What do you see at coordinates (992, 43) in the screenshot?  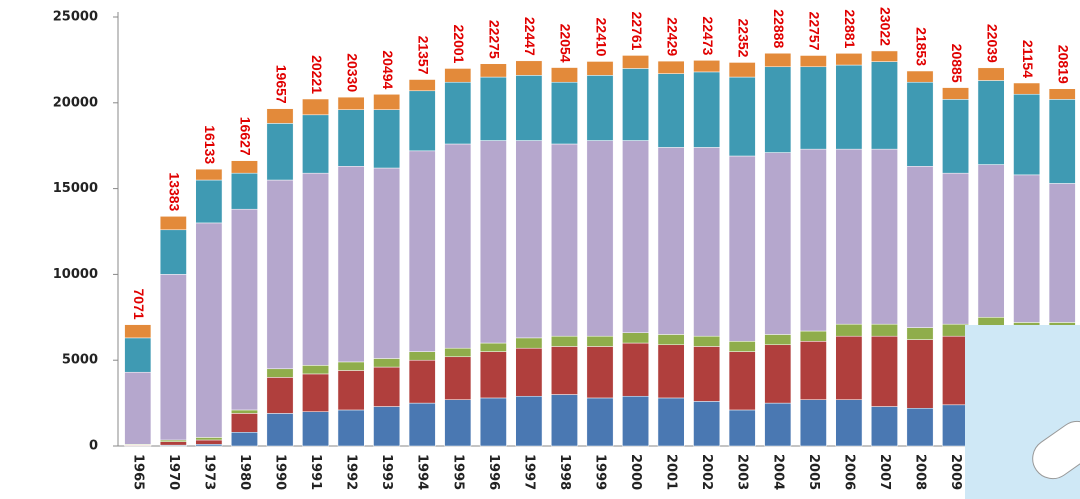 I see `total-label: 22039` at bounding box center [992, 43].